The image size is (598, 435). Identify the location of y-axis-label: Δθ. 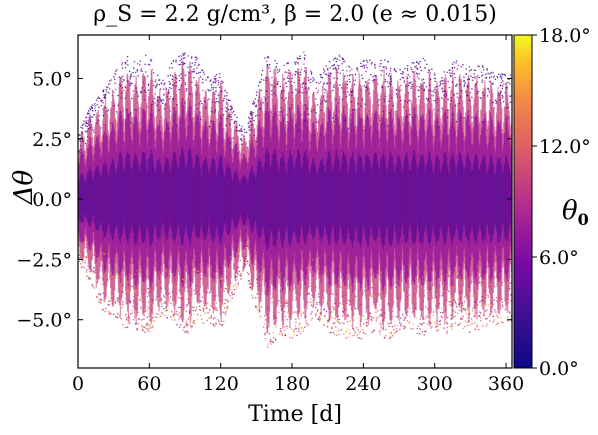
(24, 187).